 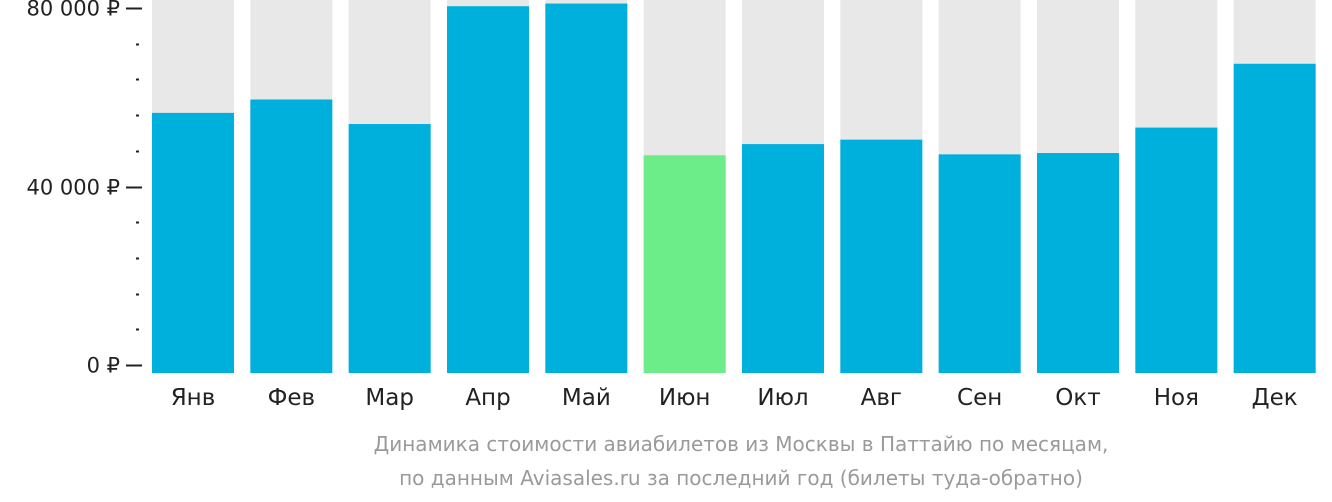 I want to click on x-tick-label: Авг, so click(x=881, y=398).